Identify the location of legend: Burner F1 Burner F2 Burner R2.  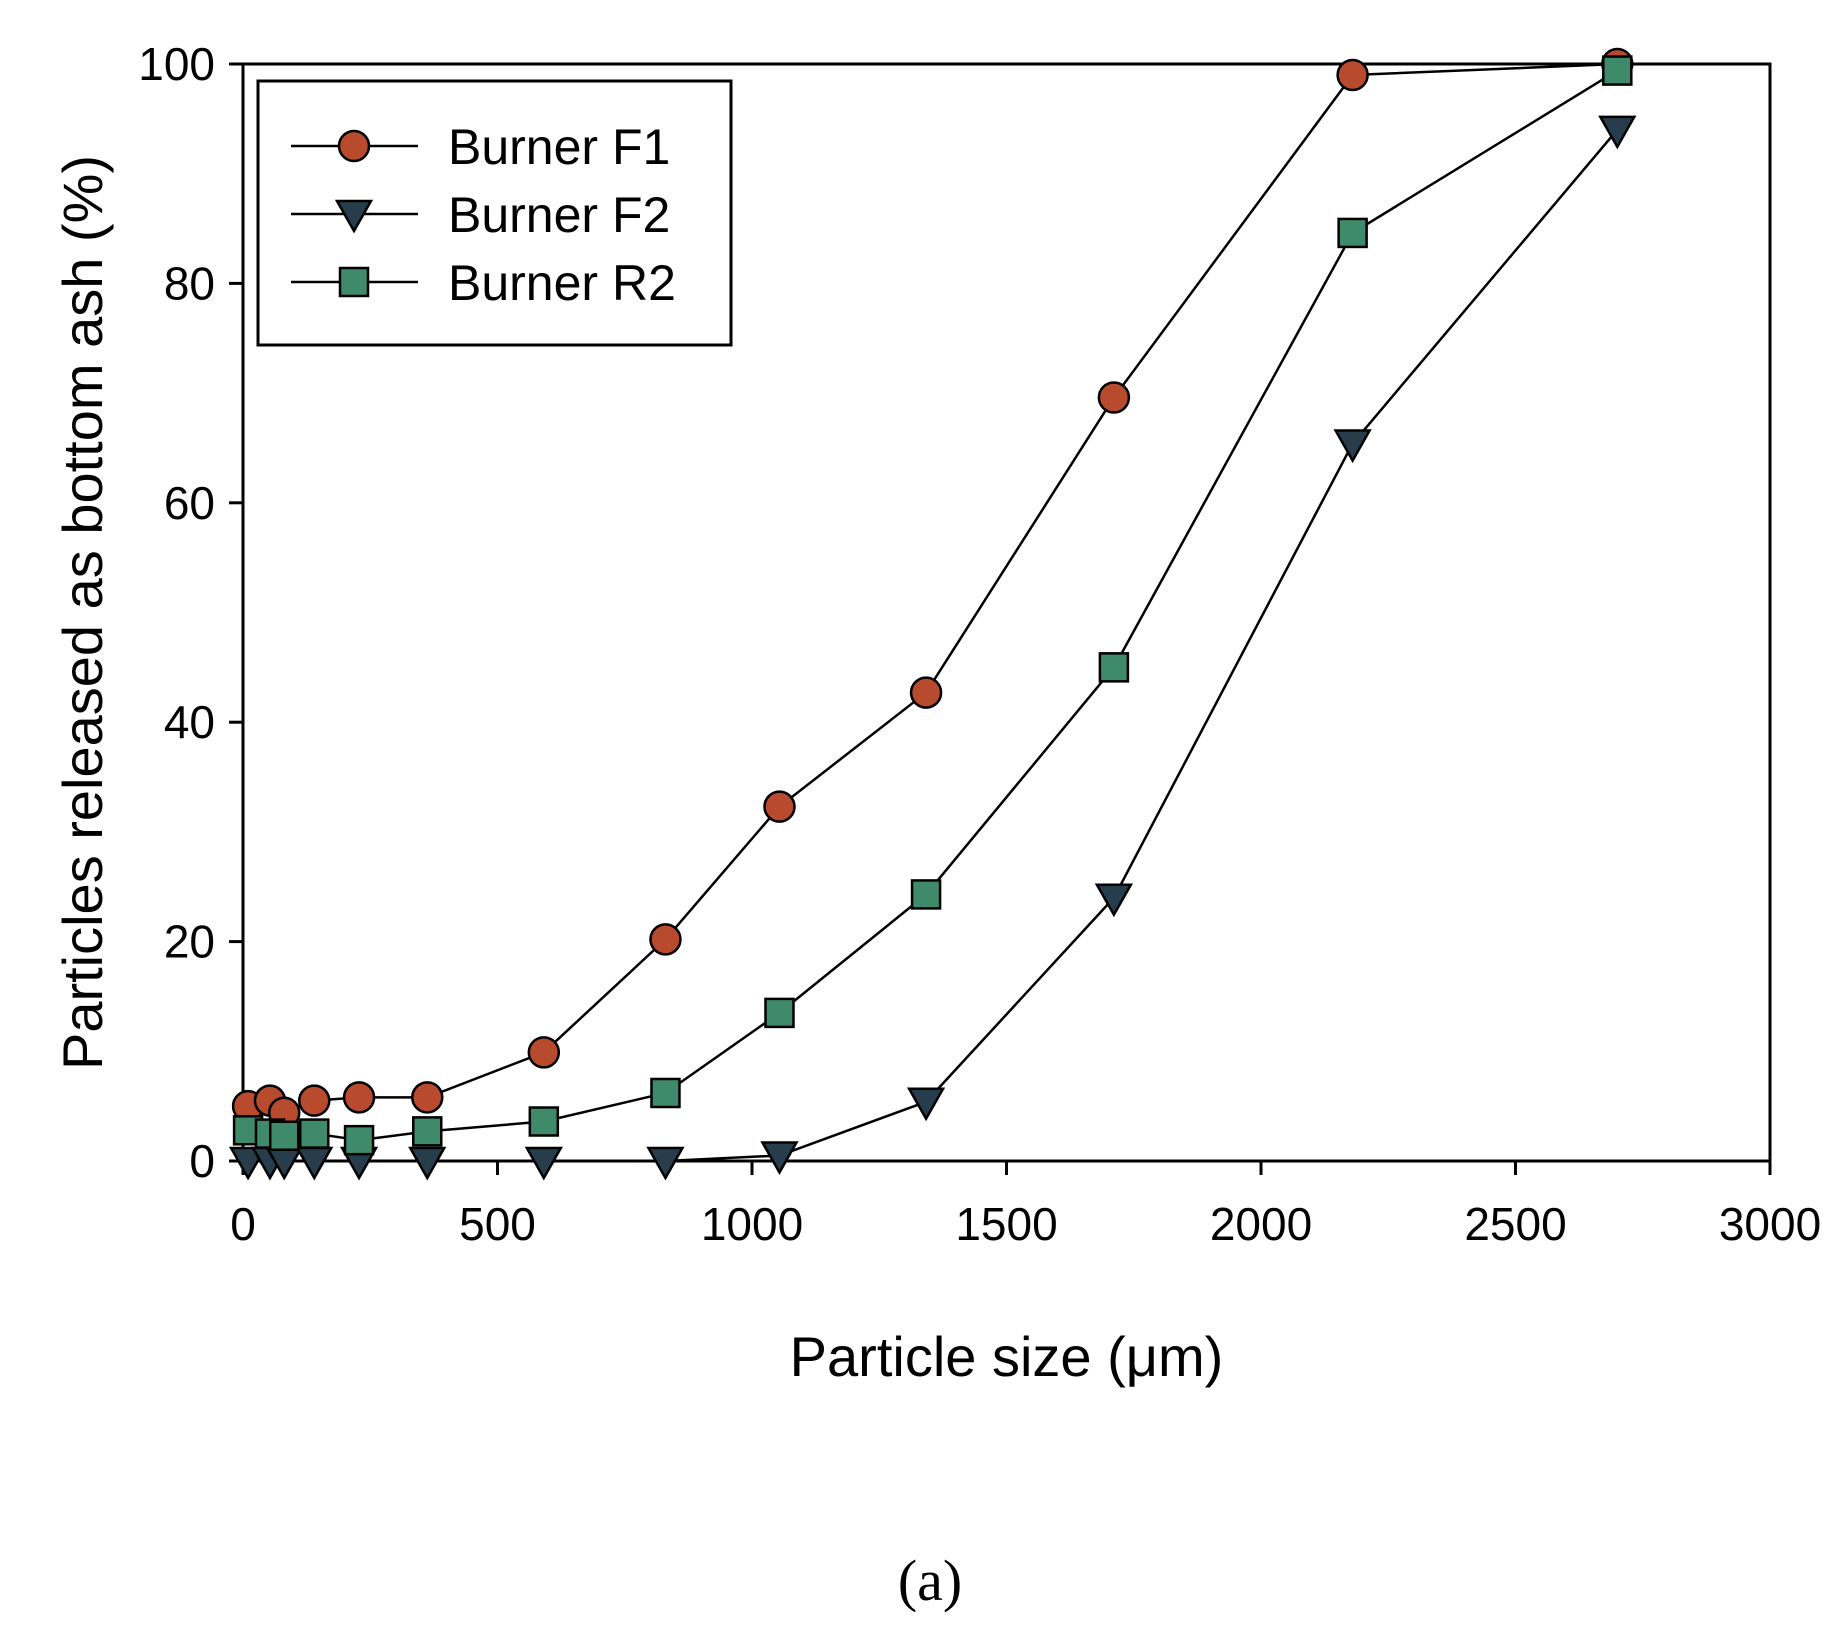
(494, 213).